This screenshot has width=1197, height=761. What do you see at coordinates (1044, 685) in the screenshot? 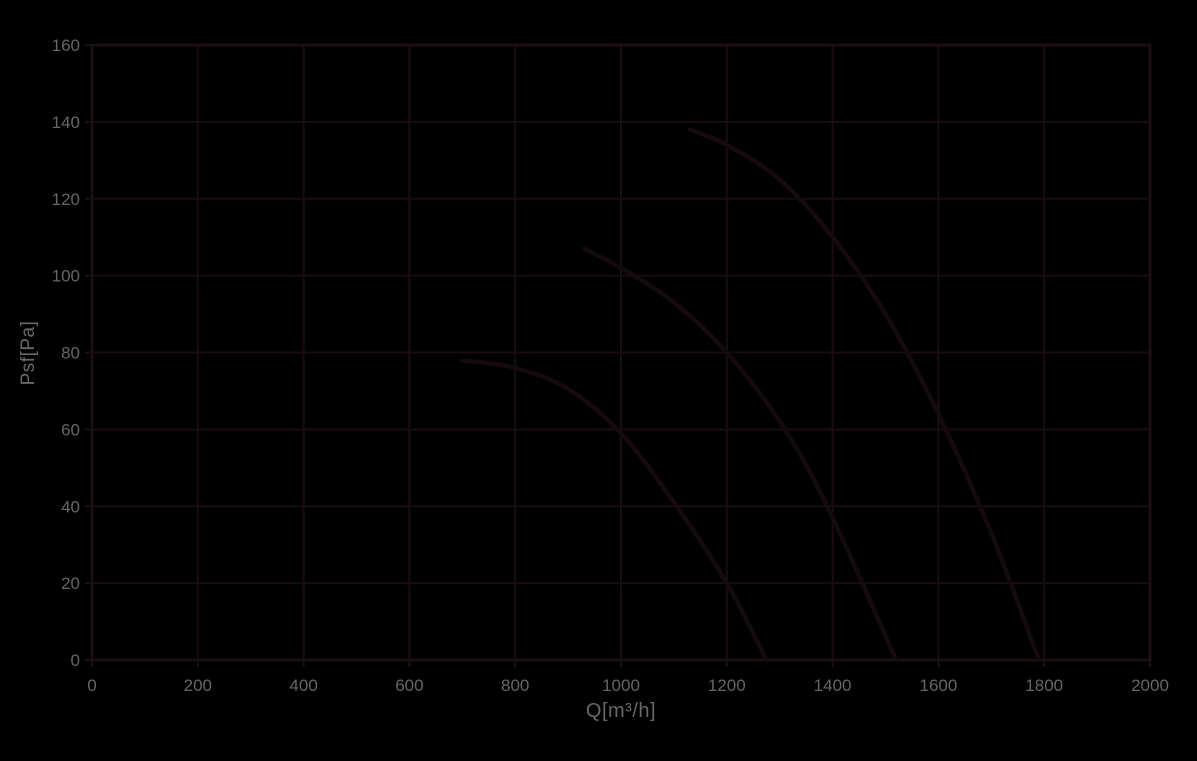
I see `x-tick-label: 1800` at bounding box center [1044, 685].